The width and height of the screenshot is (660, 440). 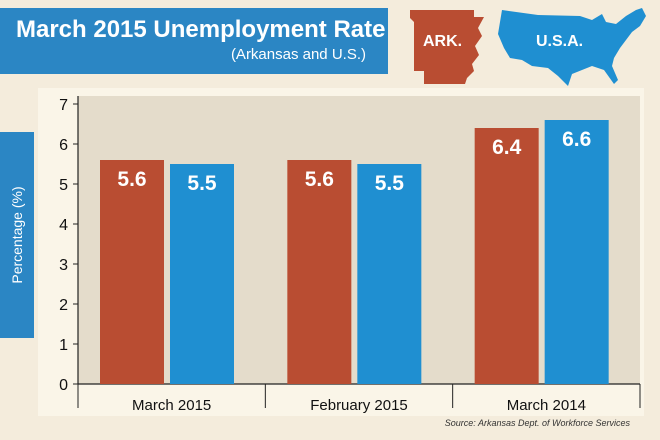 I want to click on arkansas-state-map-icon, so click(x=447, y=47).